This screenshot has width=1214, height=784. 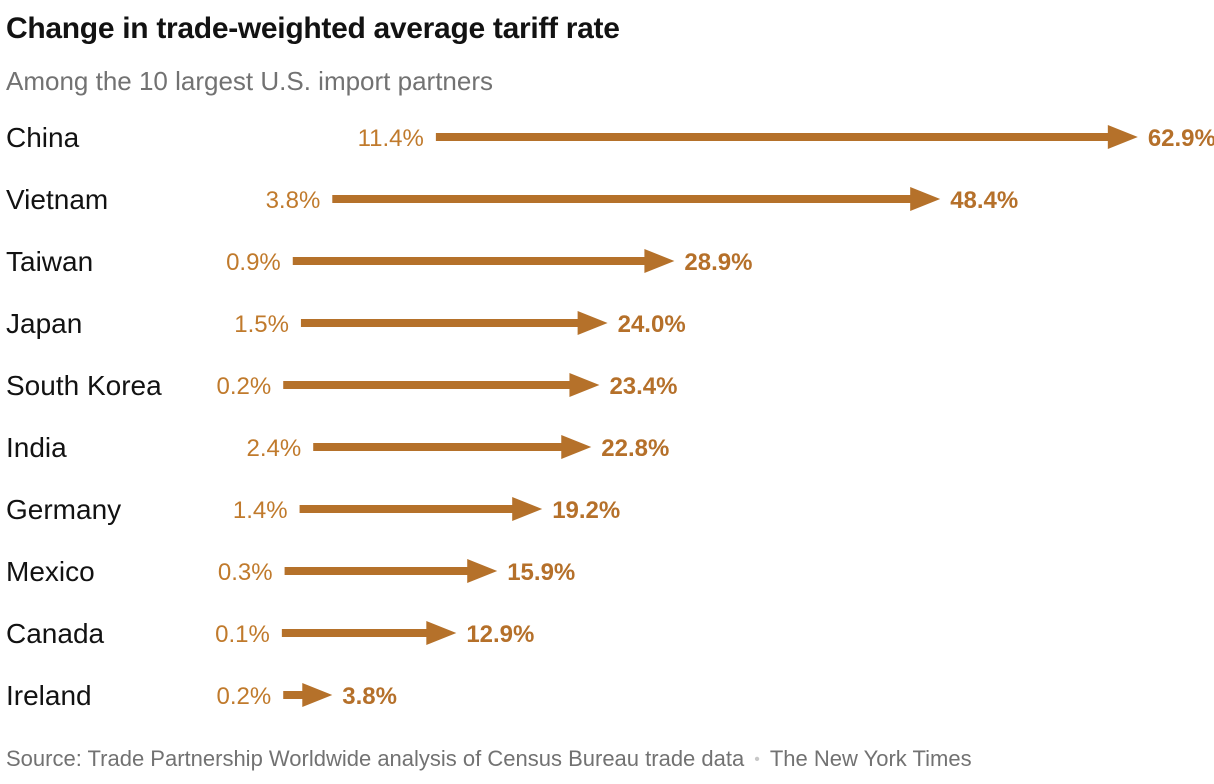 What do you see at coordinates (201, 695) in the screenshot?
I see `row-ireland: Ireland 0.2% 3.8%` at bounding box center [201, 695].